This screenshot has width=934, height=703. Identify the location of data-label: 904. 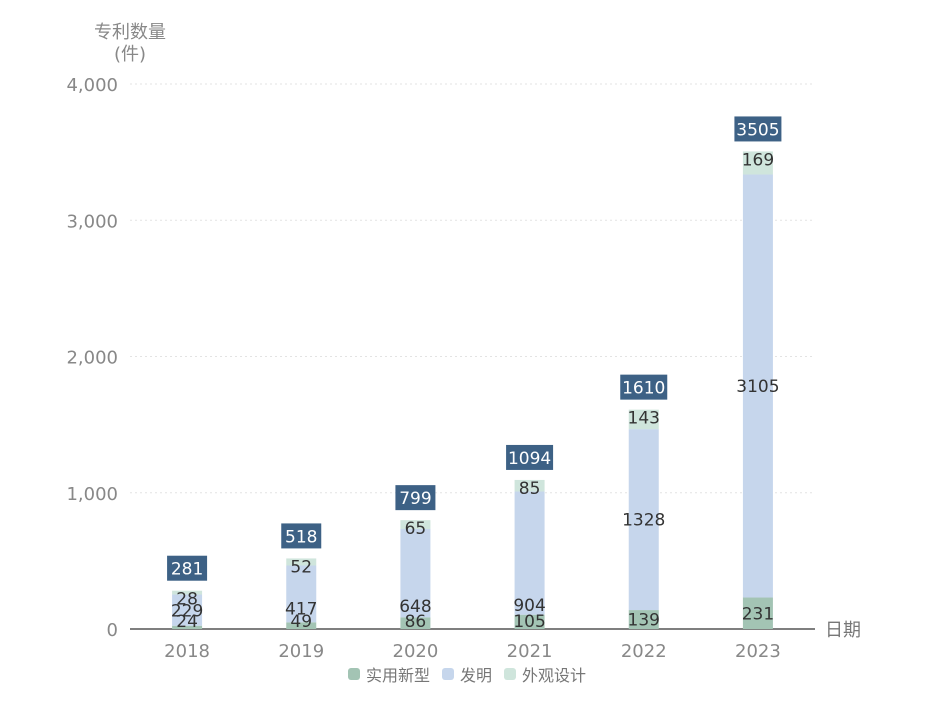
(529, 606).